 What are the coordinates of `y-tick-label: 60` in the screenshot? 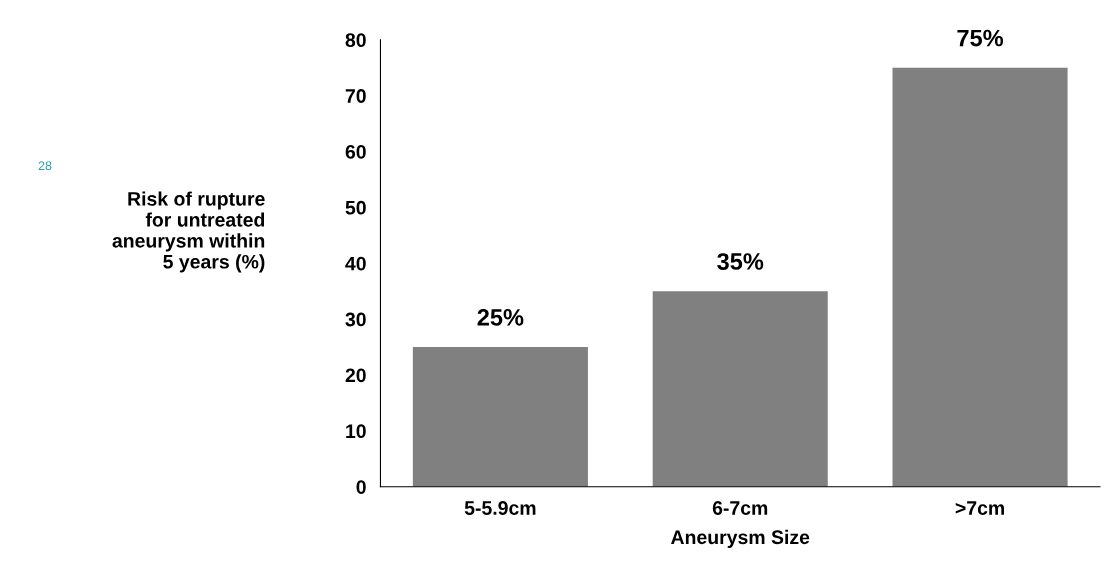 It's located at (355, 151).